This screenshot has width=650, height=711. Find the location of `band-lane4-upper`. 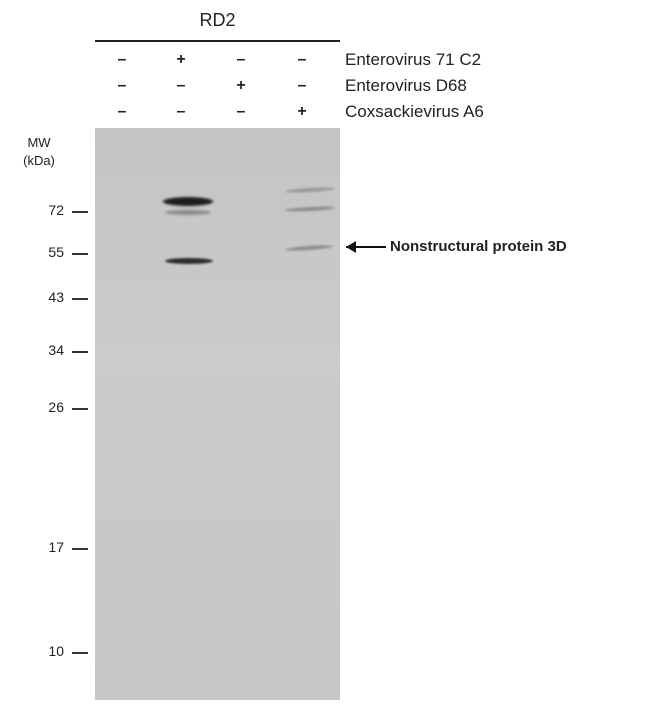

band-lane4-upper is located at coordinates (310, 190).